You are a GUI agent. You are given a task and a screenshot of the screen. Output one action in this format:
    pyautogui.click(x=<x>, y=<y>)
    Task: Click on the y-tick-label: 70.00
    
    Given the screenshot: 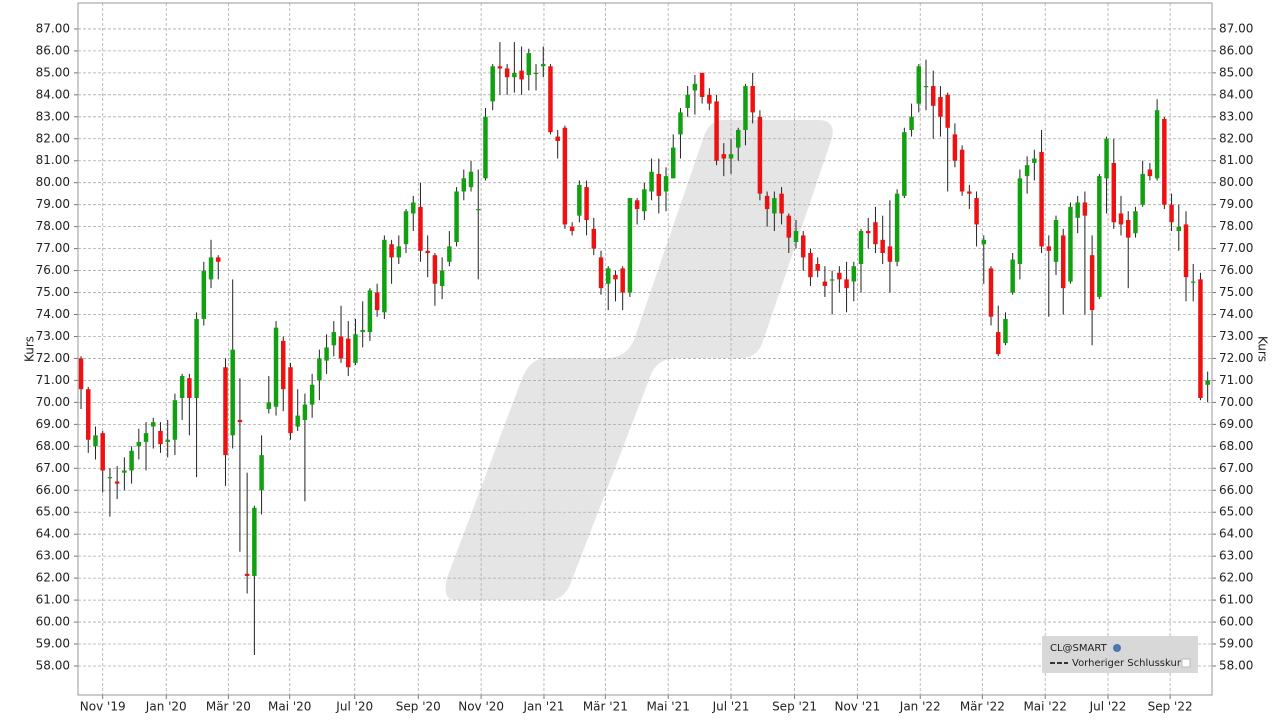 What is the action you would take?
    pyautogui.click(x=53, y=402)
    